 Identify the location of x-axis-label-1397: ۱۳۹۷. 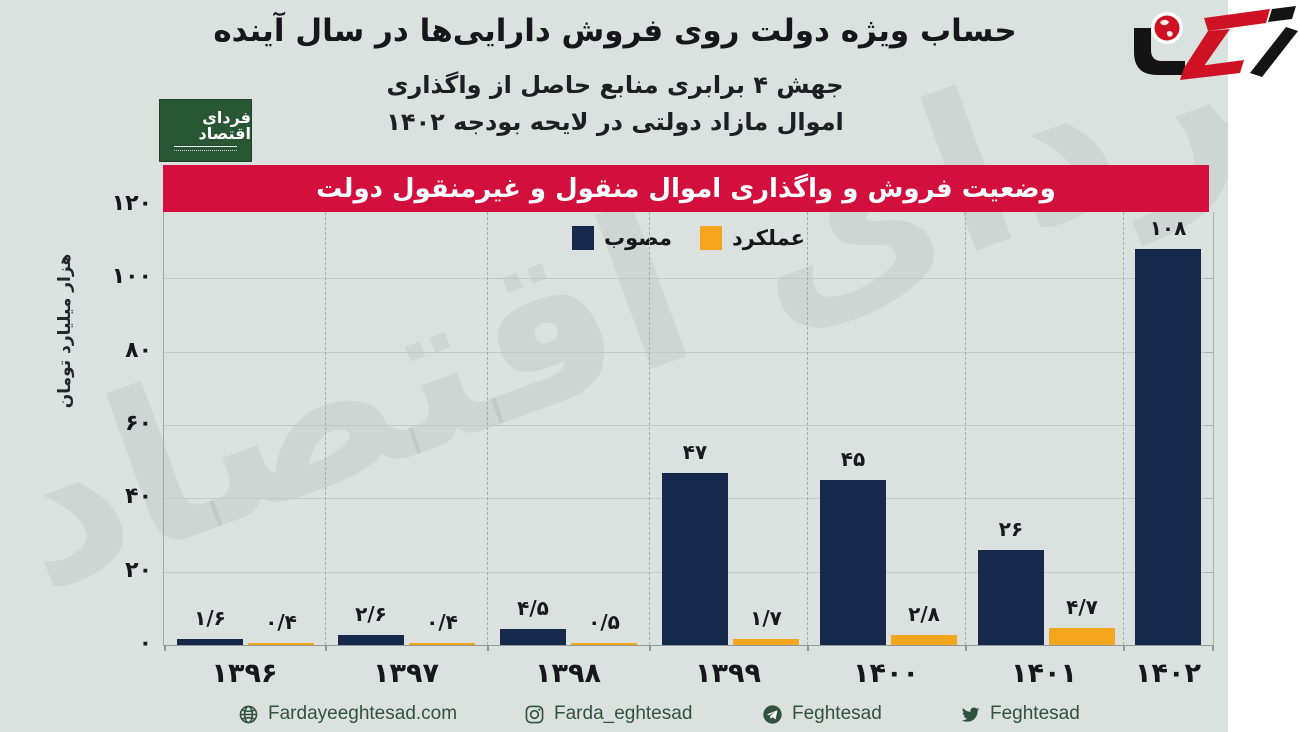
(406, 673).